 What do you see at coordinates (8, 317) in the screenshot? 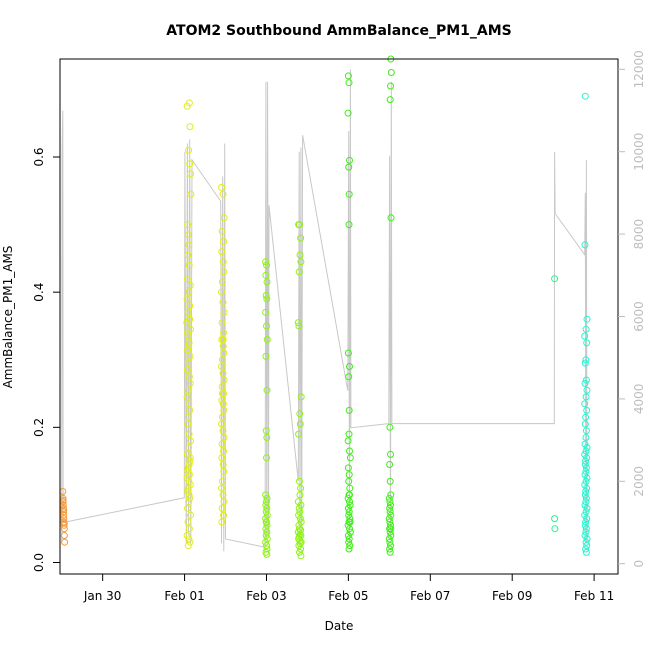
I see `y-axis-label: AmmBalance_PM1_AMS` at bounding box center [8, 317].